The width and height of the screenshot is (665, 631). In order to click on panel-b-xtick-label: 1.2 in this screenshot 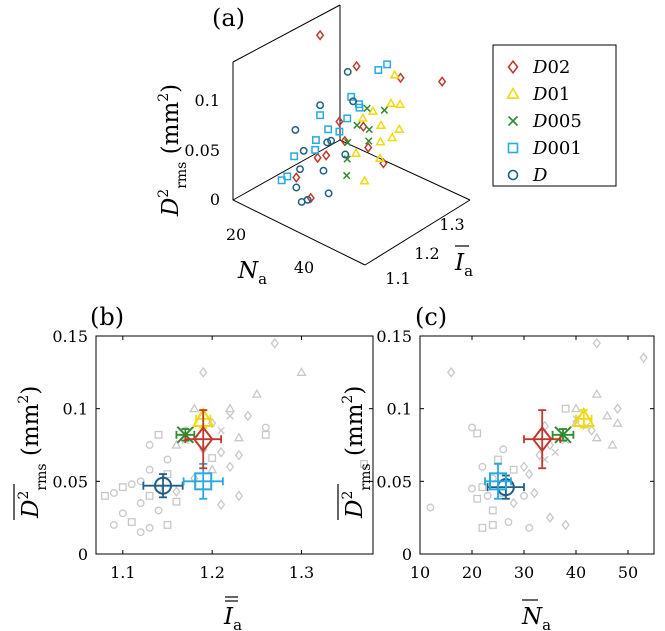, I will do `click(211, 572)`.